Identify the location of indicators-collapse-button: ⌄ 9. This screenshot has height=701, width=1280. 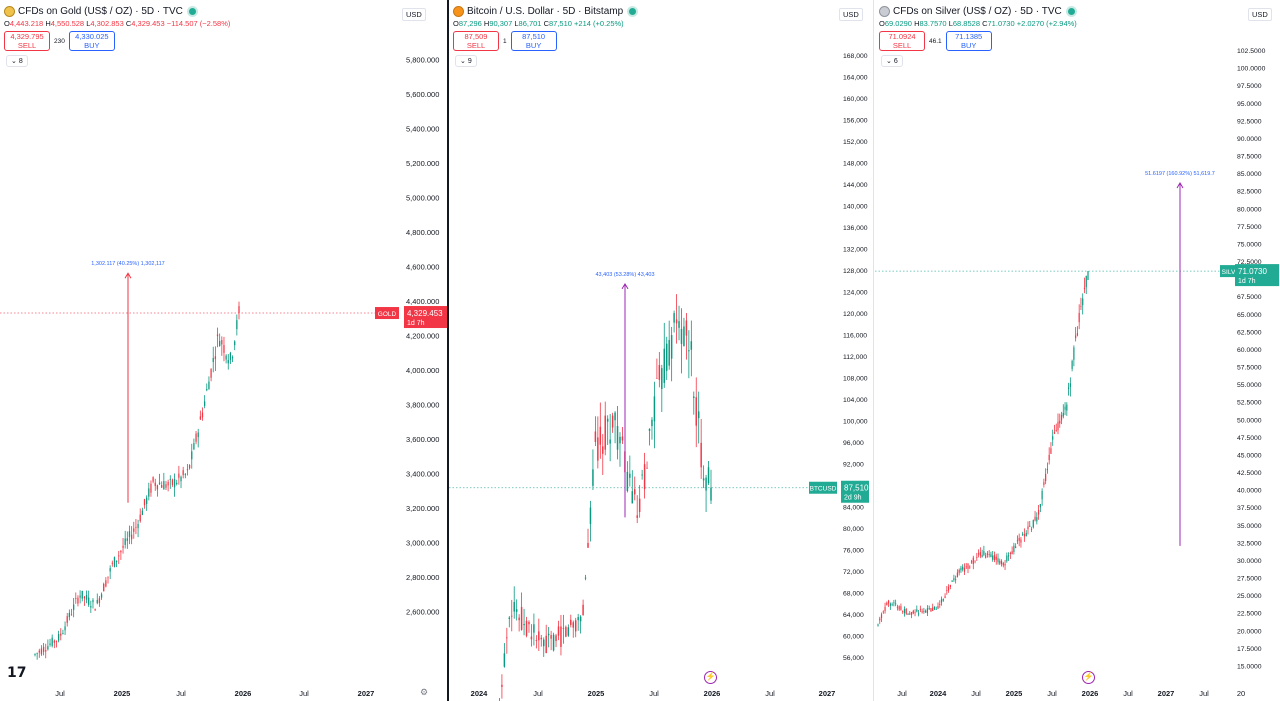
(466, 61).